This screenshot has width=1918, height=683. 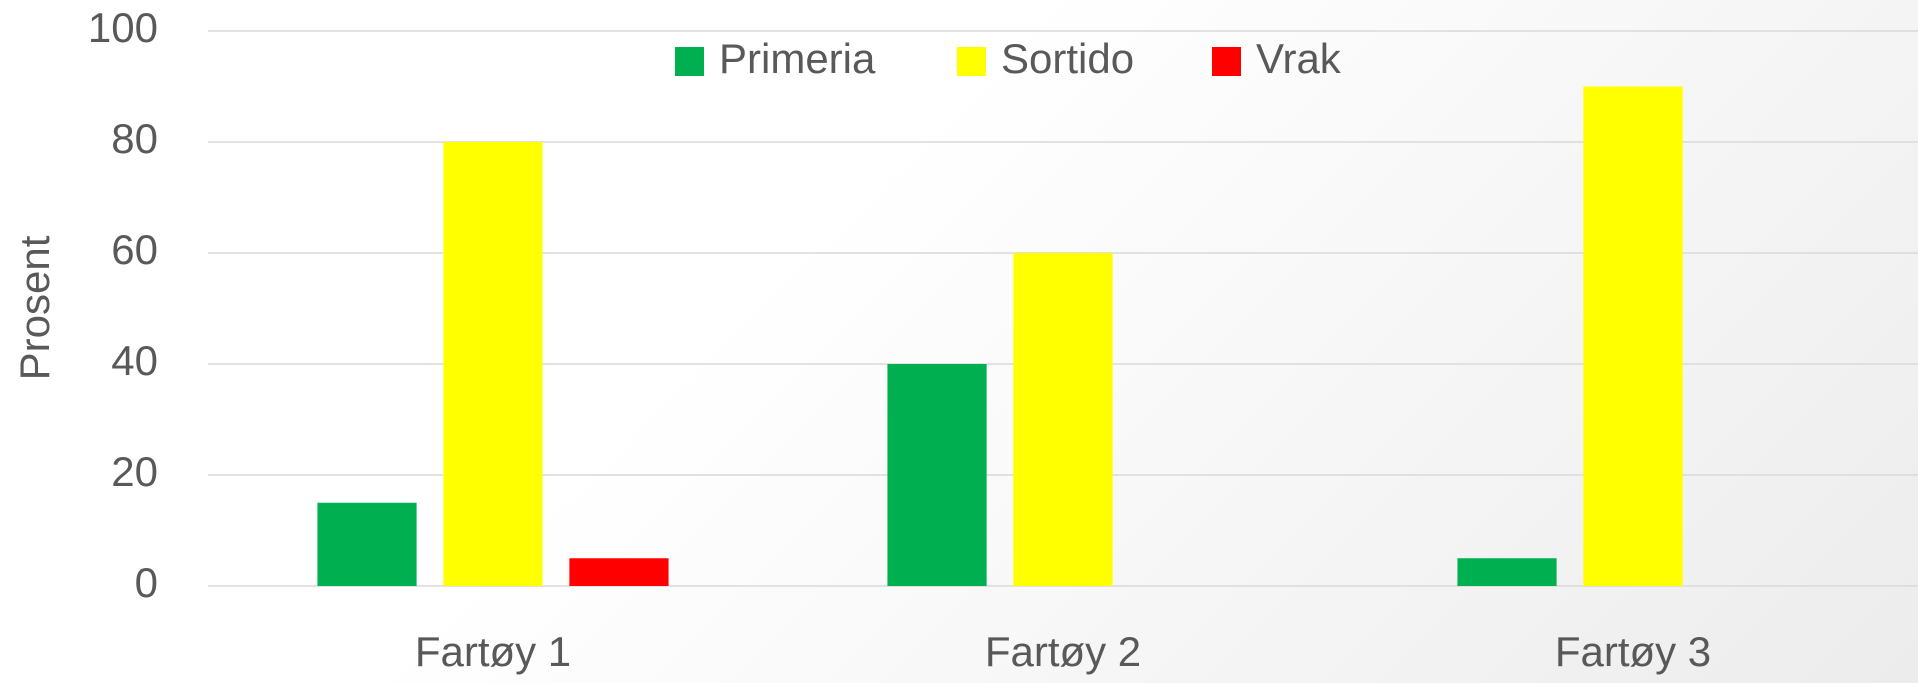 What do you see at coordinates (1067, 58) in the screenshot?
I see `legend-label: Sortido` at bounding box center [1067, 58].